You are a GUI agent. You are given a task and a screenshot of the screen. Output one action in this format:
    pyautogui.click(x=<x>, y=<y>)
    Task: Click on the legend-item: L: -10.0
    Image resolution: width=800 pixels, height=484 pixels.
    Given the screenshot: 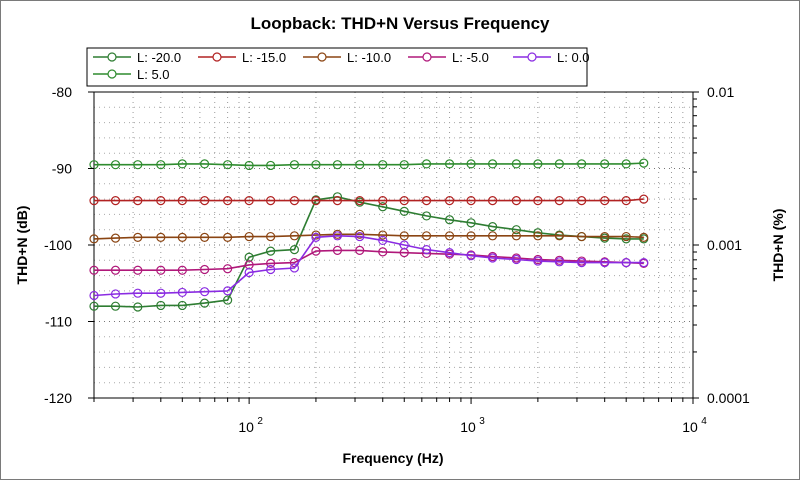 What is the action you would take?
    pyautogui.click(x=347, y=57)
    